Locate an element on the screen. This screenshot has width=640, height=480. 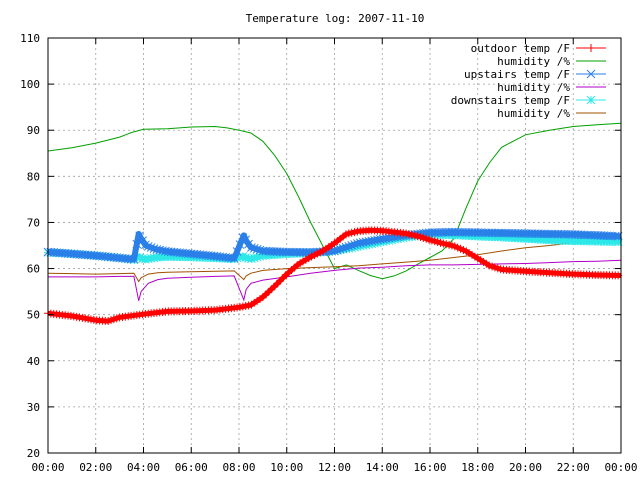
y-tick-label: 110 is located at coordinates (30, 38).